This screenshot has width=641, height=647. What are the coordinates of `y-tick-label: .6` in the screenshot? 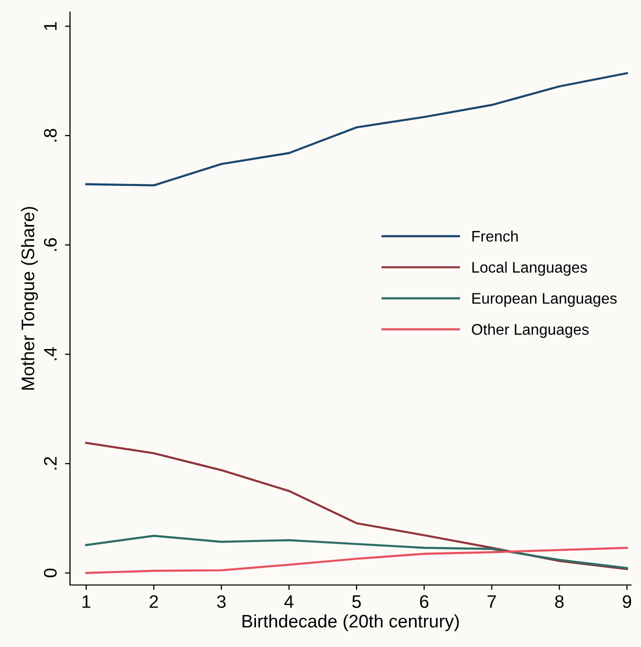 It's located at (50, 244).